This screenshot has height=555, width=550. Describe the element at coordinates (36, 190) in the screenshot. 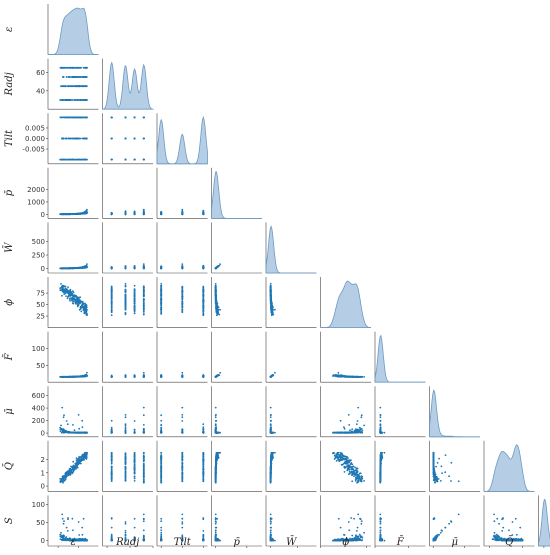

I see `y-tick-label: 2000` at that location.